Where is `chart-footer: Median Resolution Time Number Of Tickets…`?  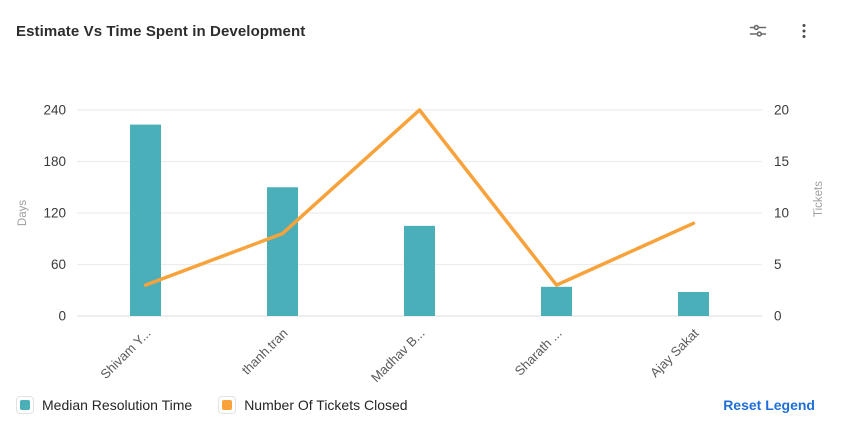
chart-footer: Median Resolution Time Number Of Tickets… is located at coordinates (415, 405).